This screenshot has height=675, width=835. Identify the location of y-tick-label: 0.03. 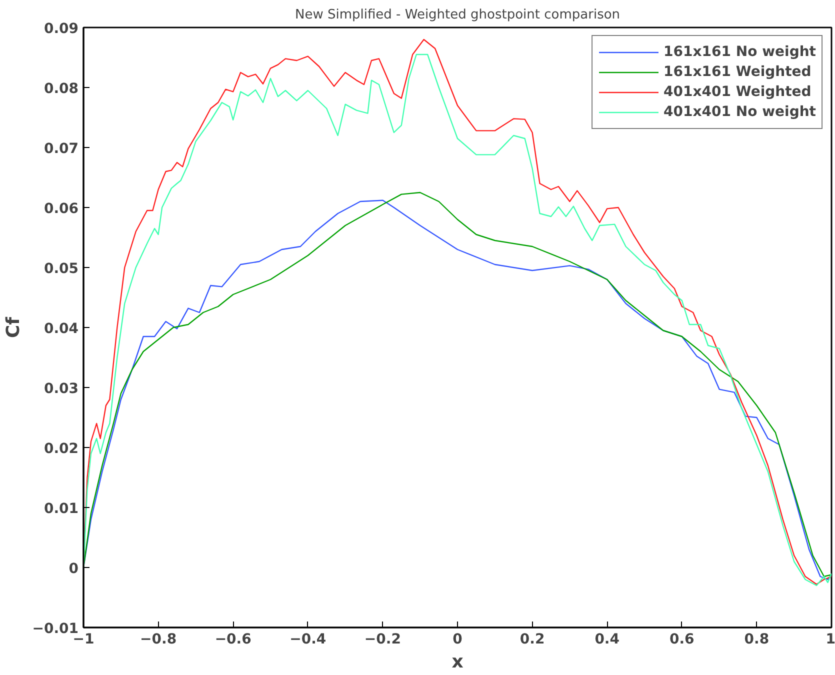
(61, 389).